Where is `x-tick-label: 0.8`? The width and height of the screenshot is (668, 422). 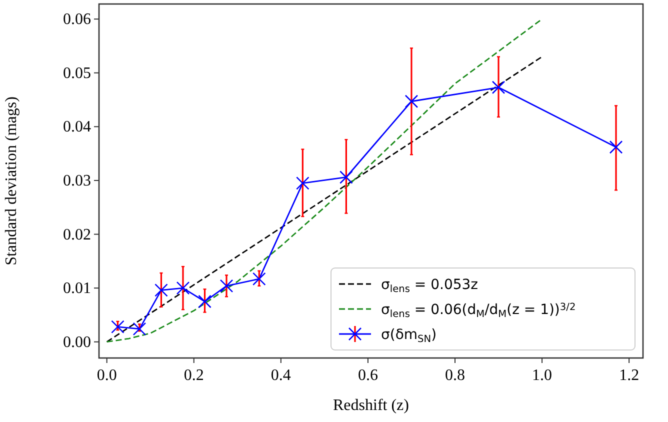
x-tick-label: 0.8 is located at coordinates (454, 375).